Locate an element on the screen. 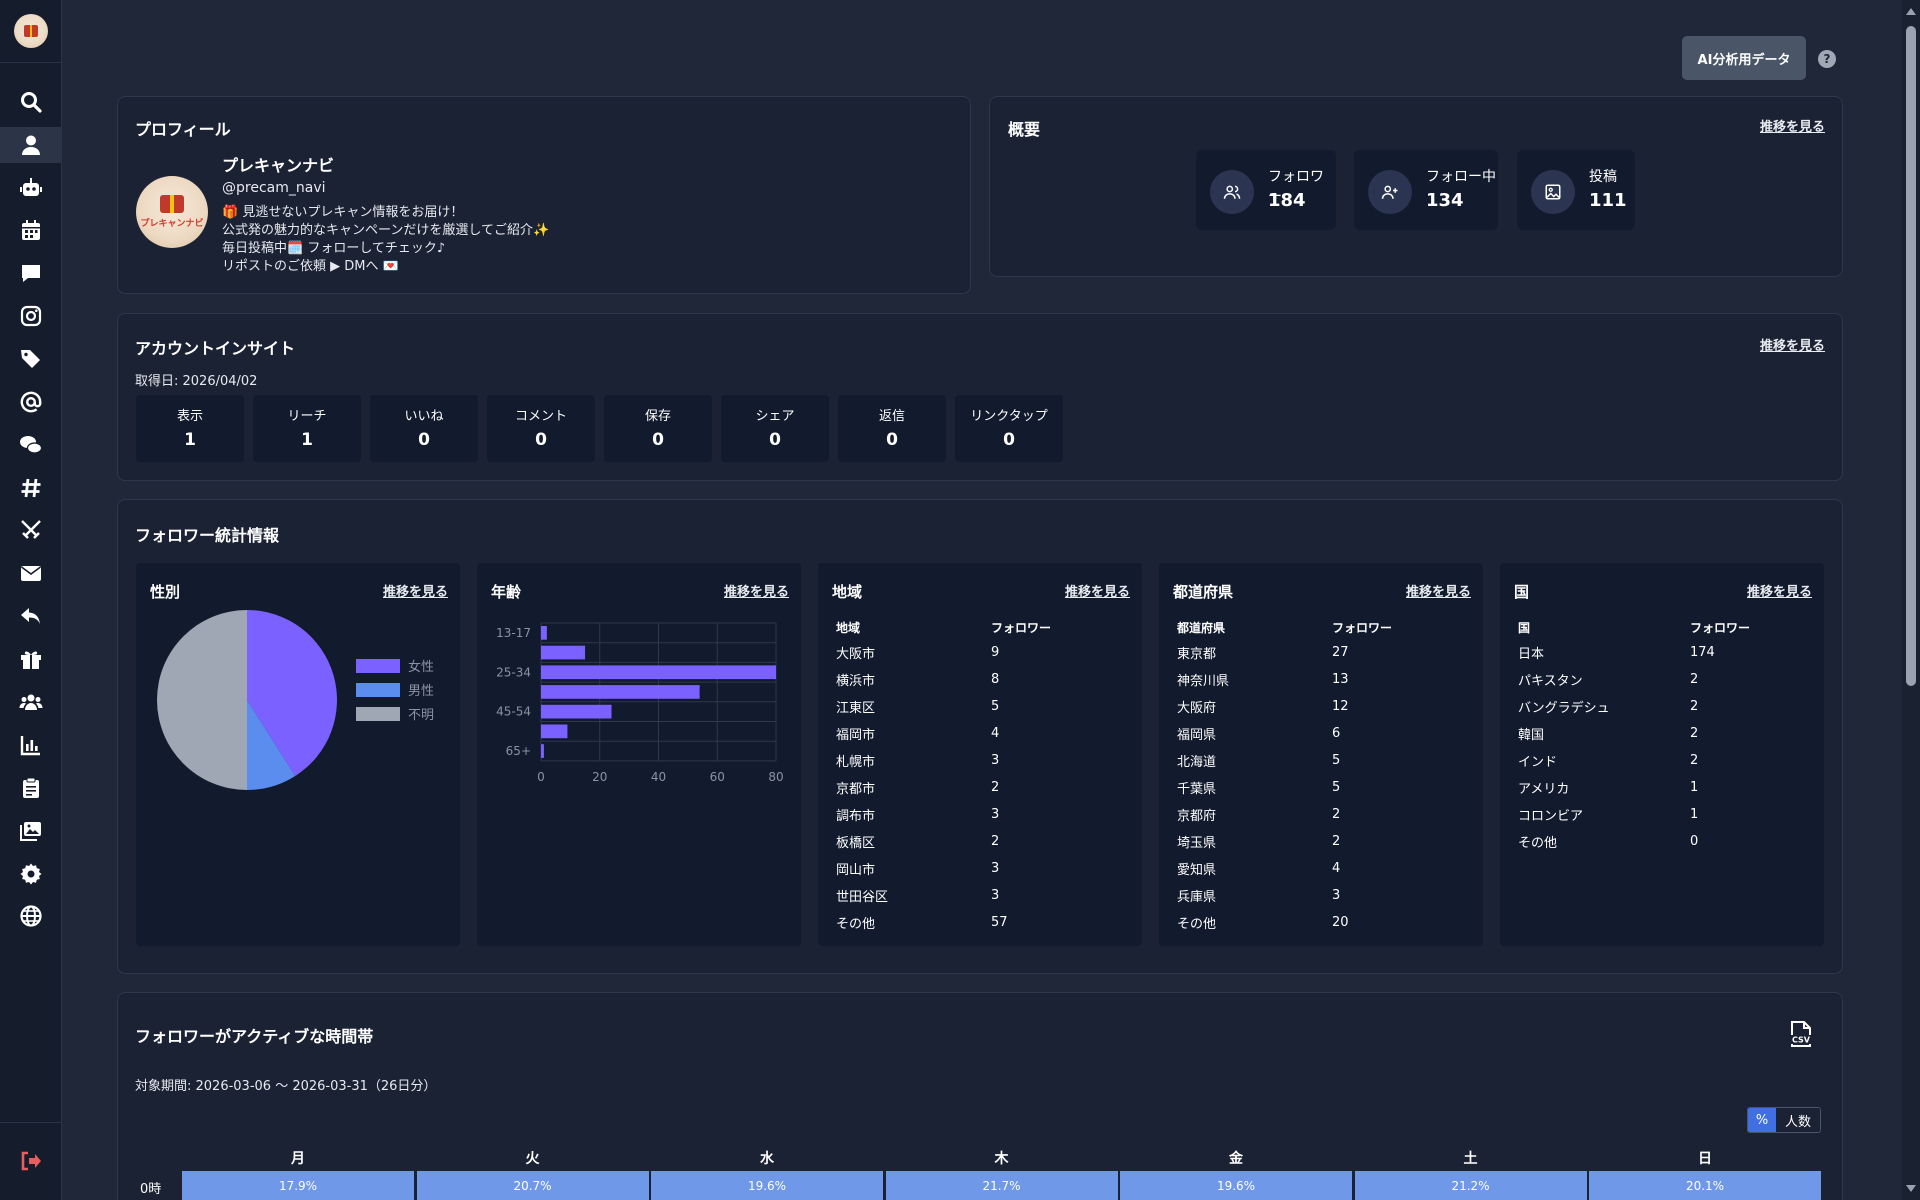 Image resolution: width=1920 pixels, height=1200 pixels. logout-icon is located at coordinates (31, 1161).